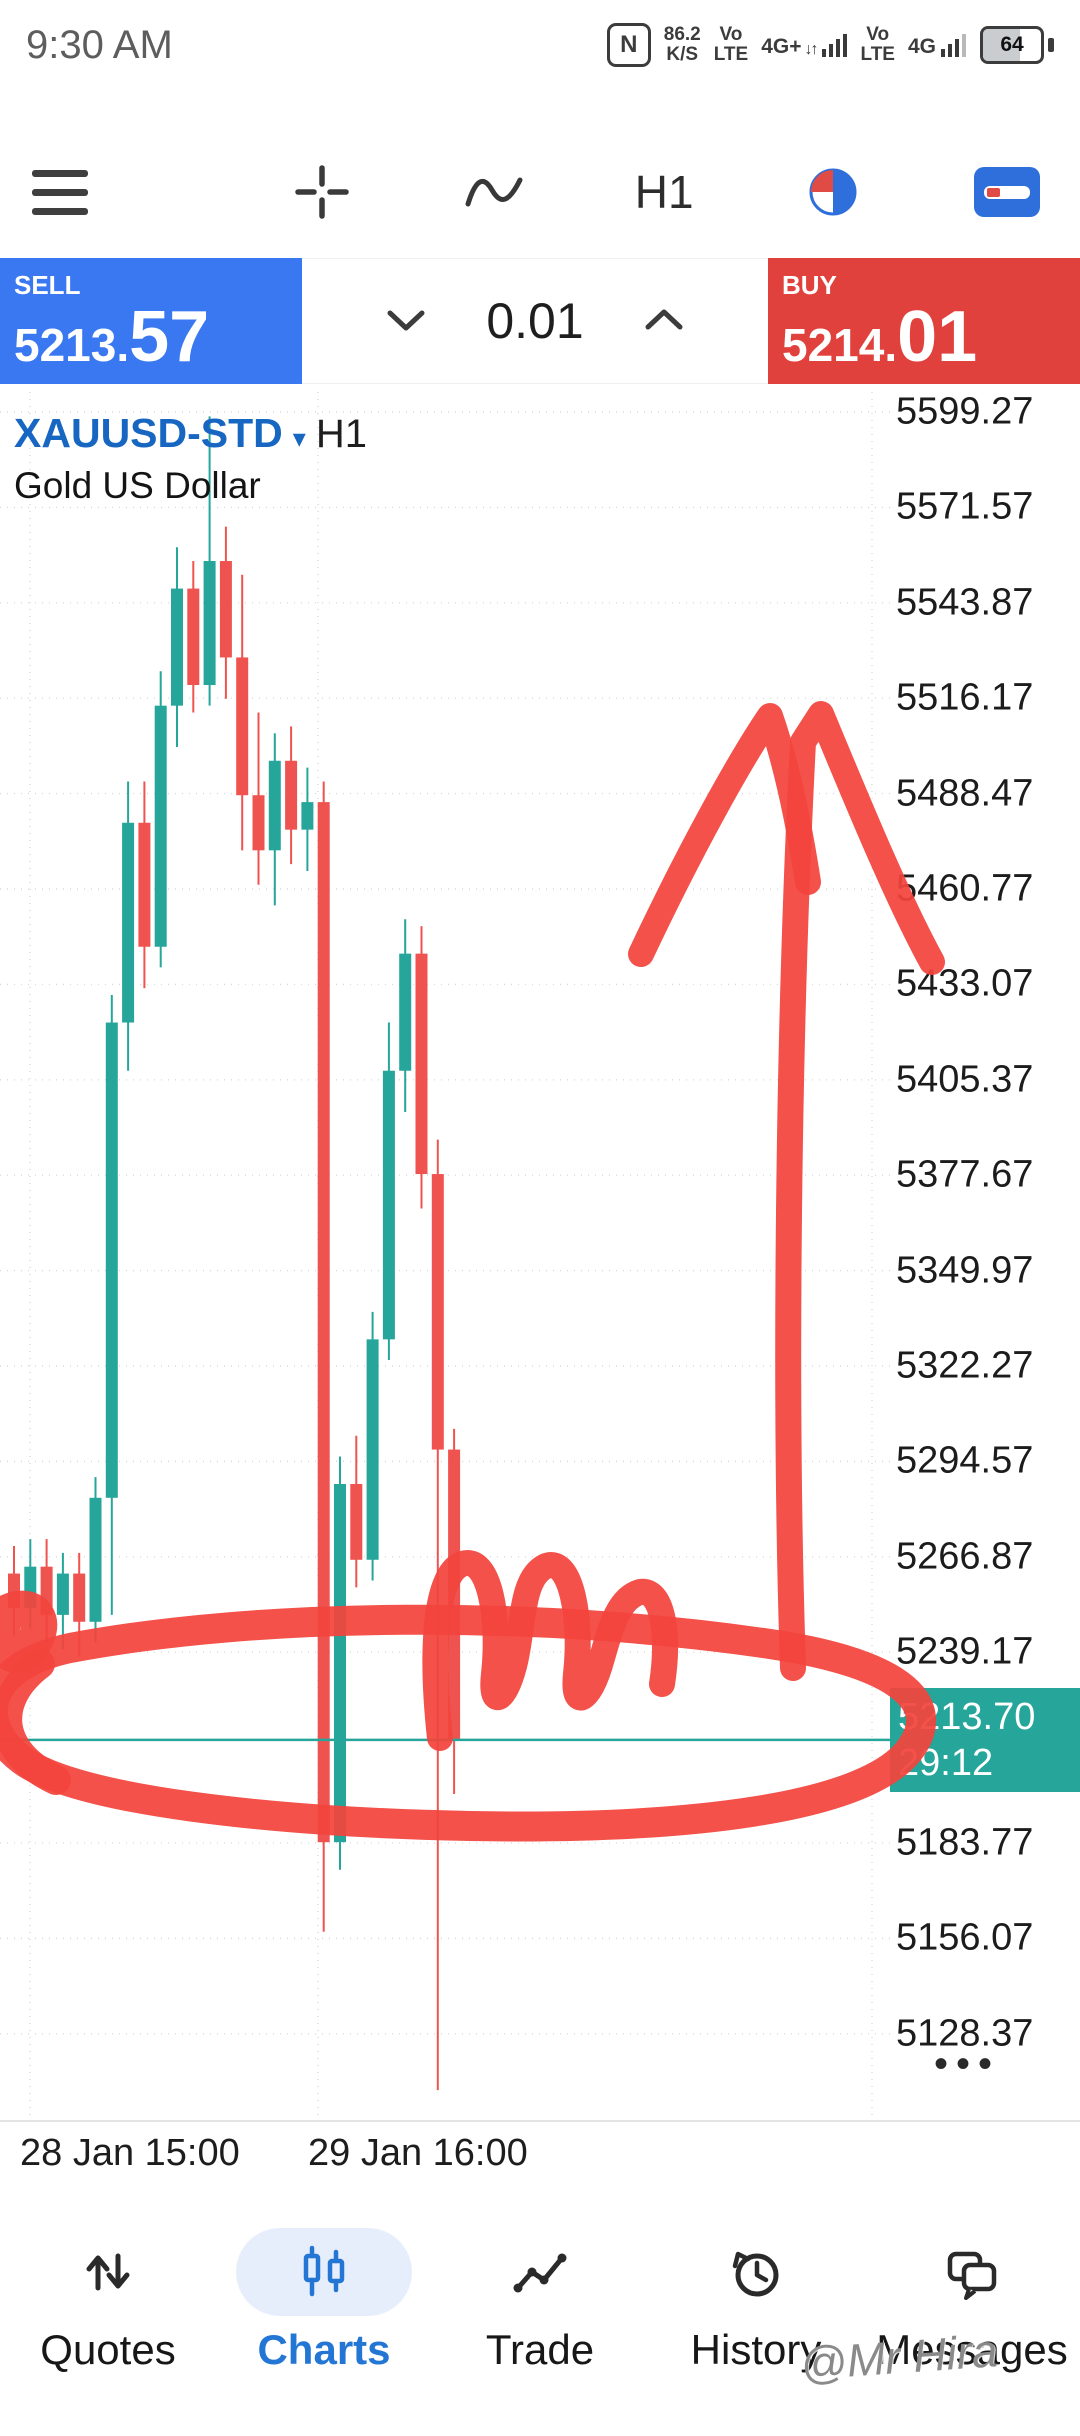  Describe the element at coordinates (540, 45) in the screenshot. I see `status-bar: 9:30 AM N 86.2 K/S Vo LTE 4G+ ↓↑ Vo` at that location.